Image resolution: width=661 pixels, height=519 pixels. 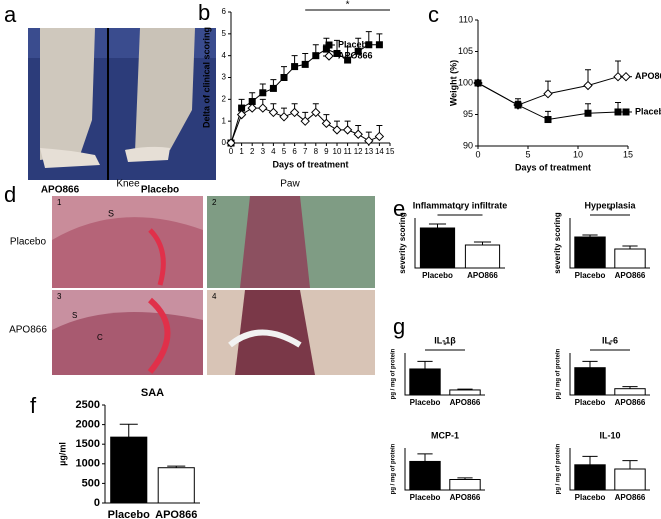 I want to click on chart-title: IL-10, so click(x=609, y=435).